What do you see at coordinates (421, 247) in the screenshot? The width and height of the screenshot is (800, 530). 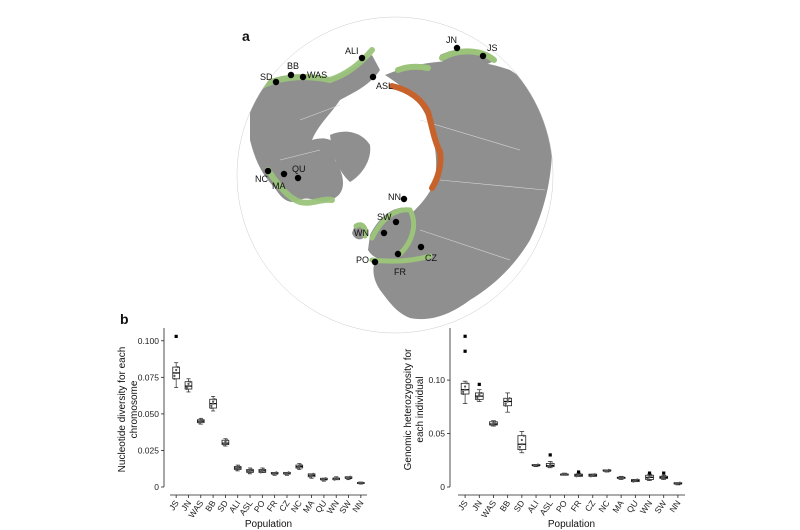 I see `site-marker-cz` at bounding box center [421, 247].